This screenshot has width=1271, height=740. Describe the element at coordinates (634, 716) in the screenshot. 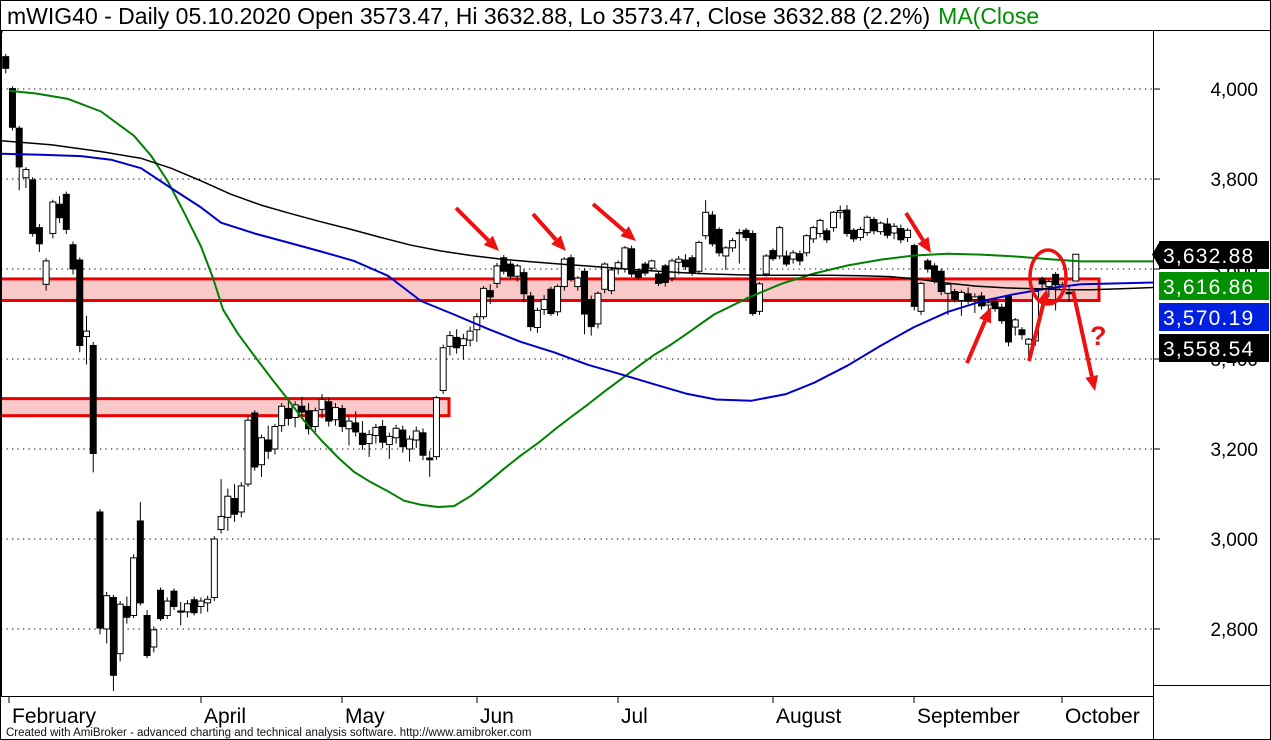

I see `month-label: Jul` at that location.